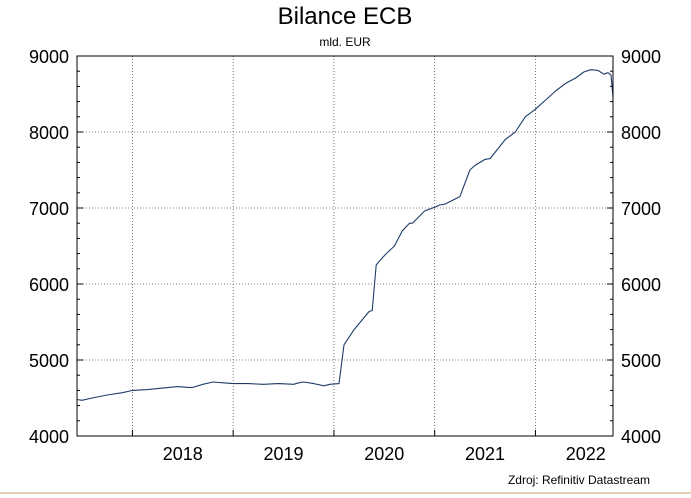 This screenshot has width=691, height=498. What do you see at coordinates (345, 16) in the screenshot?
I see `chart-title: Bilance ECB` at bounding box center [345, 16].